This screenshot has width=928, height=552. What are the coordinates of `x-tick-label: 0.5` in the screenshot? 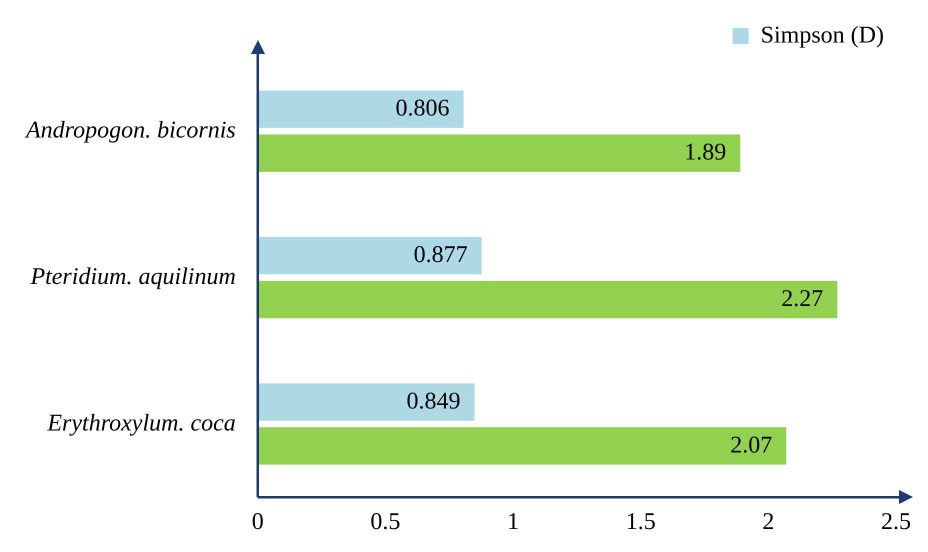 It's located at (385, 521).